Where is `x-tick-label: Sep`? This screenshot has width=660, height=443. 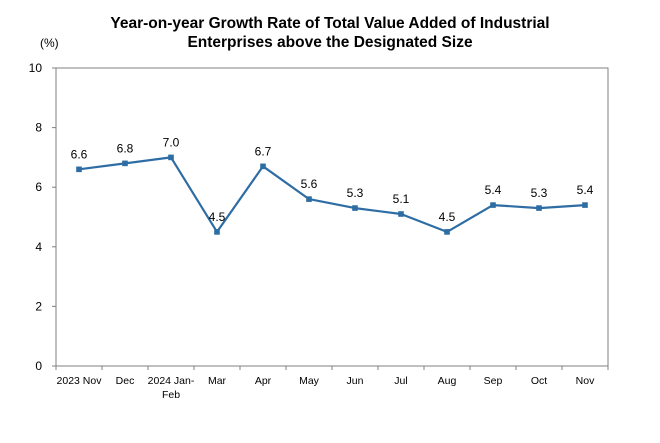 x-tick-label: Sep is located at coordinates (493, 381).